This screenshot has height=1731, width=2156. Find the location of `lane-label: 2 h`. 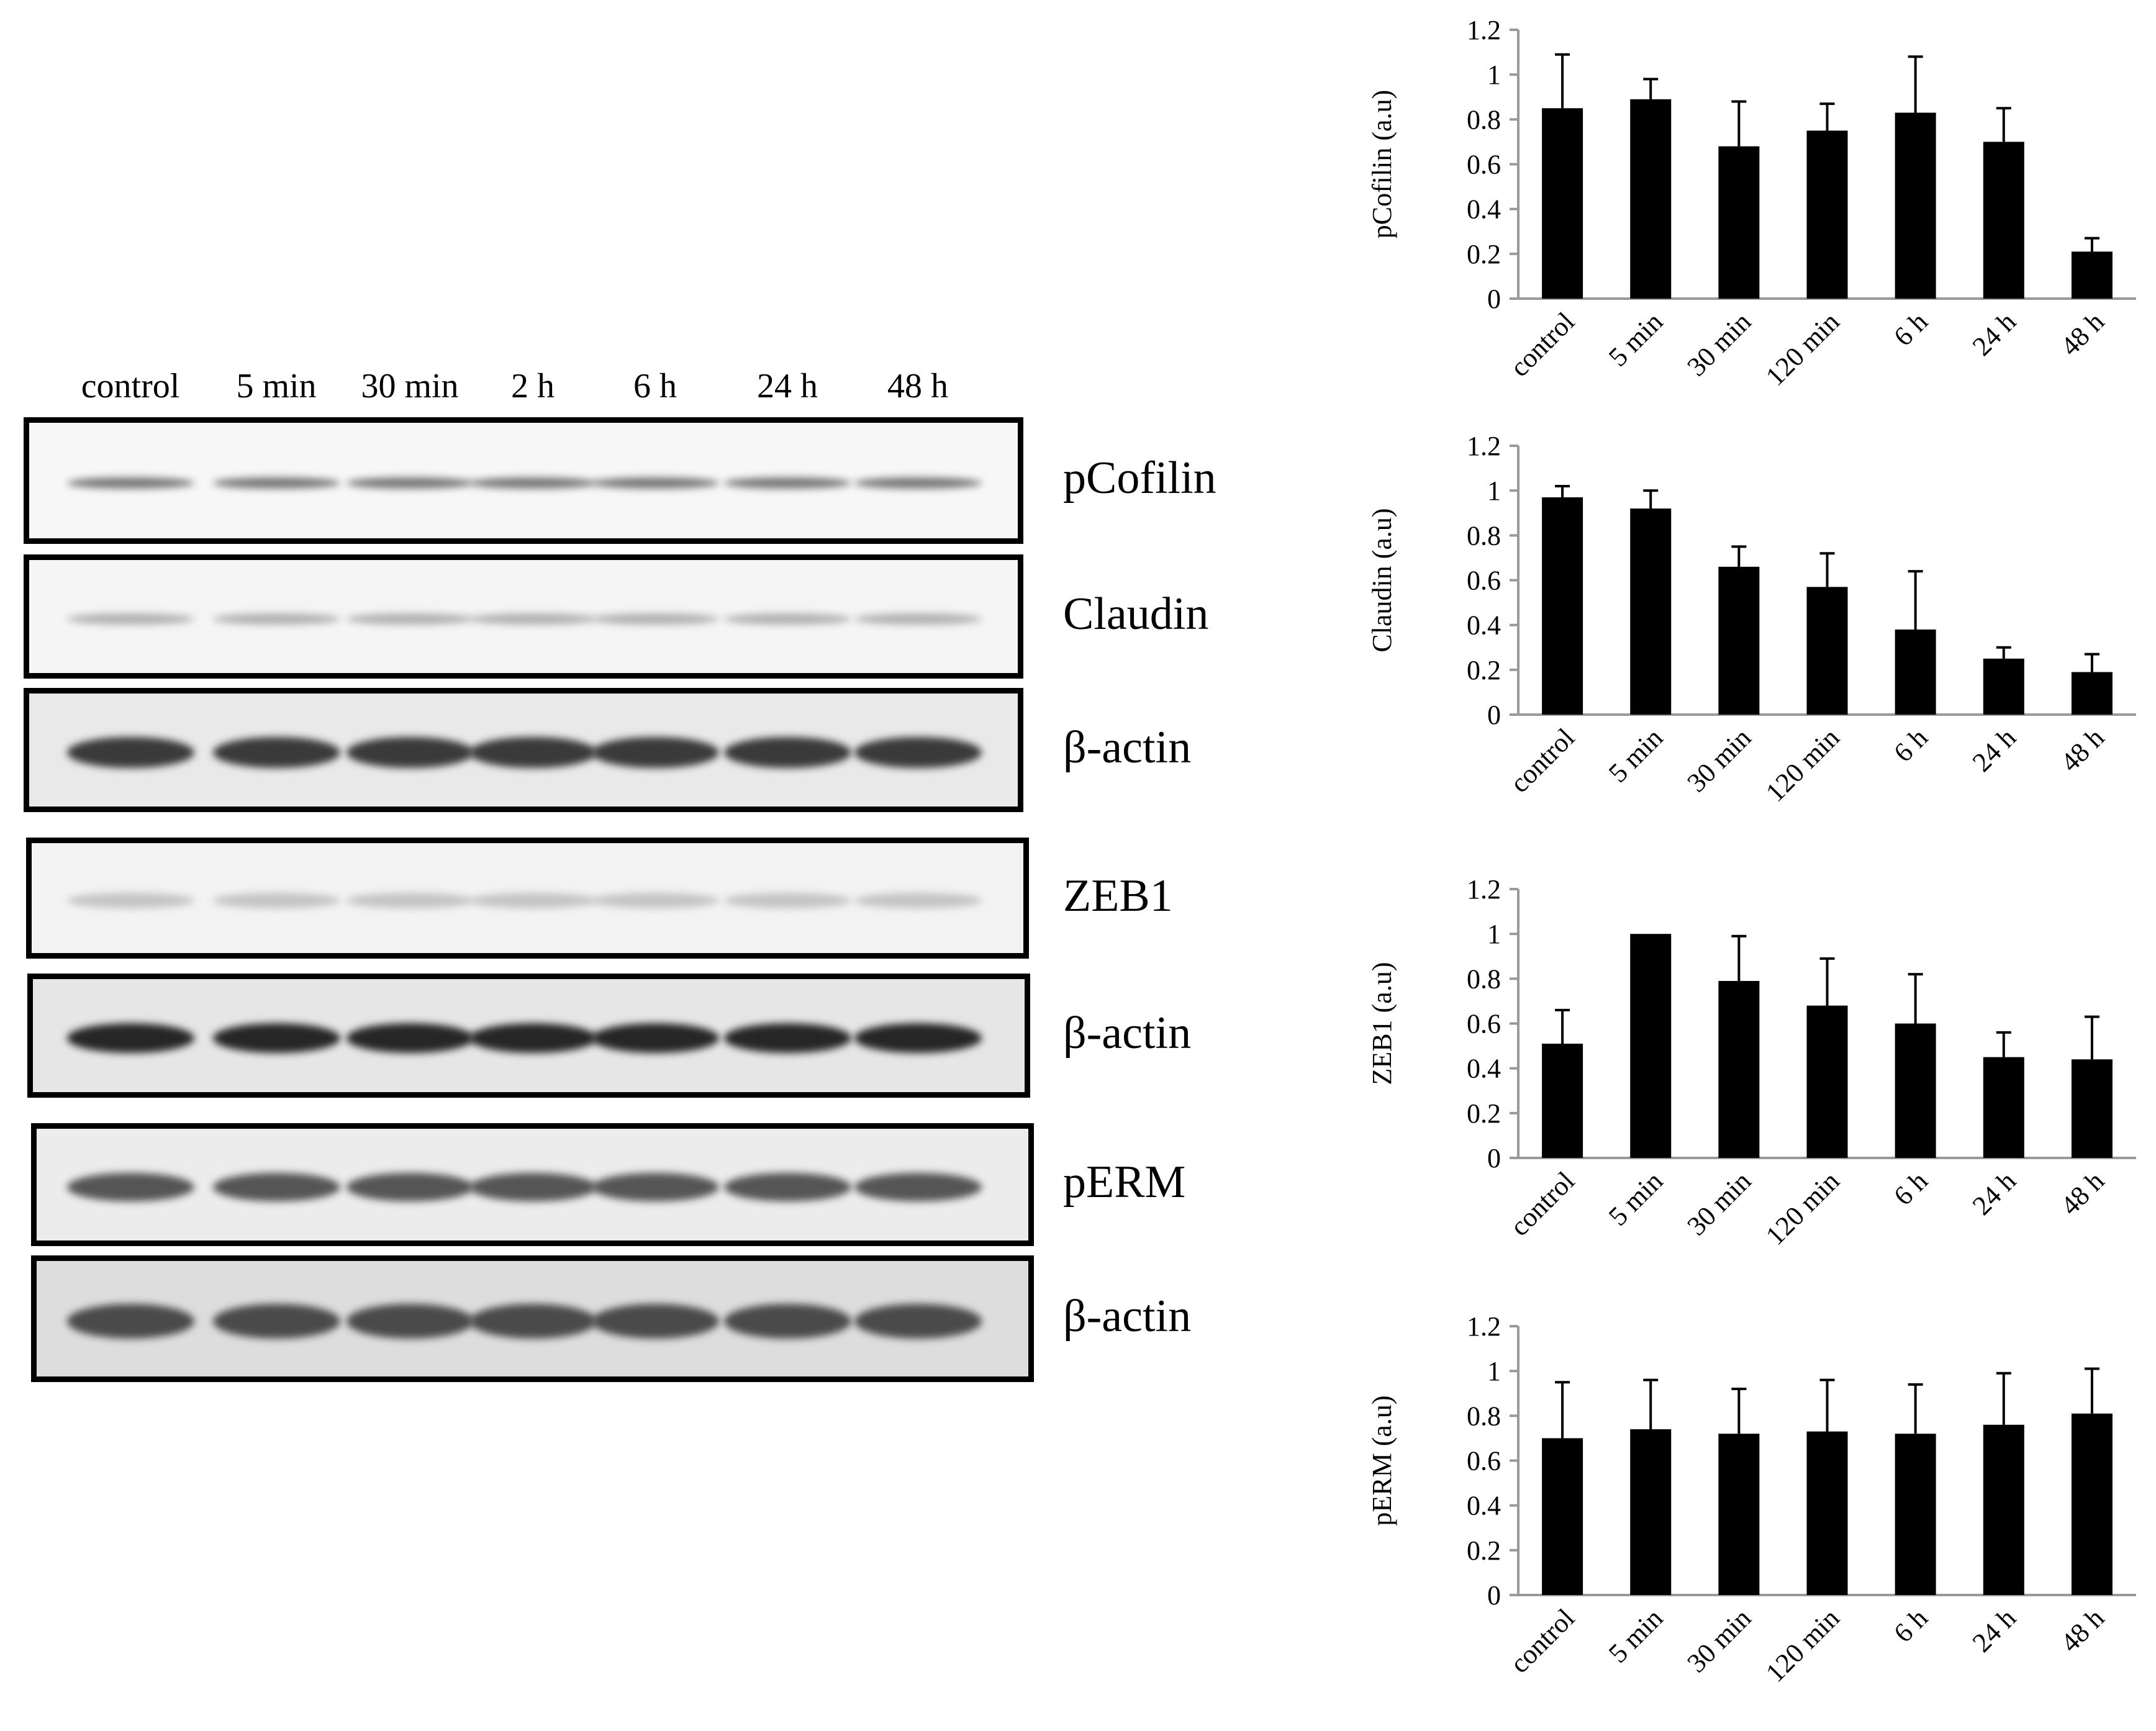

lane-label: 2 h is located at coordinates (533, 386).